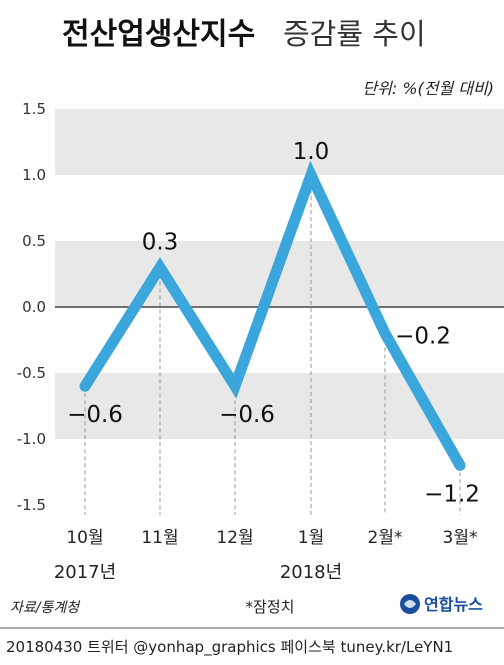 This screenshot has width=504, height=665. Describe the element at coordinates (34, 241) in the screenshot. I see `y-tick-label: 0.5` at that location.